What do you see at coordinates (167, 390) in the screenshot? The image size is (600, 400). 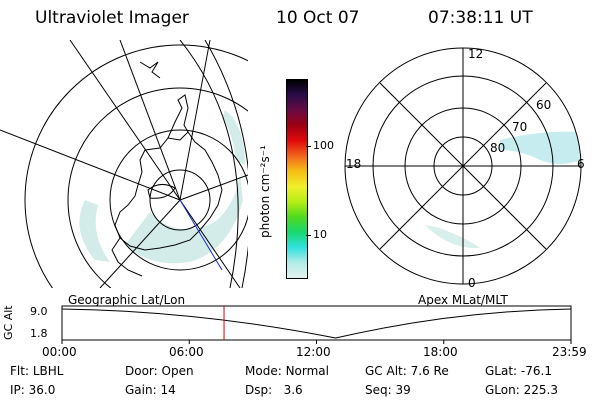 I see `gain-value: 14` at bounding box center [167, 390].